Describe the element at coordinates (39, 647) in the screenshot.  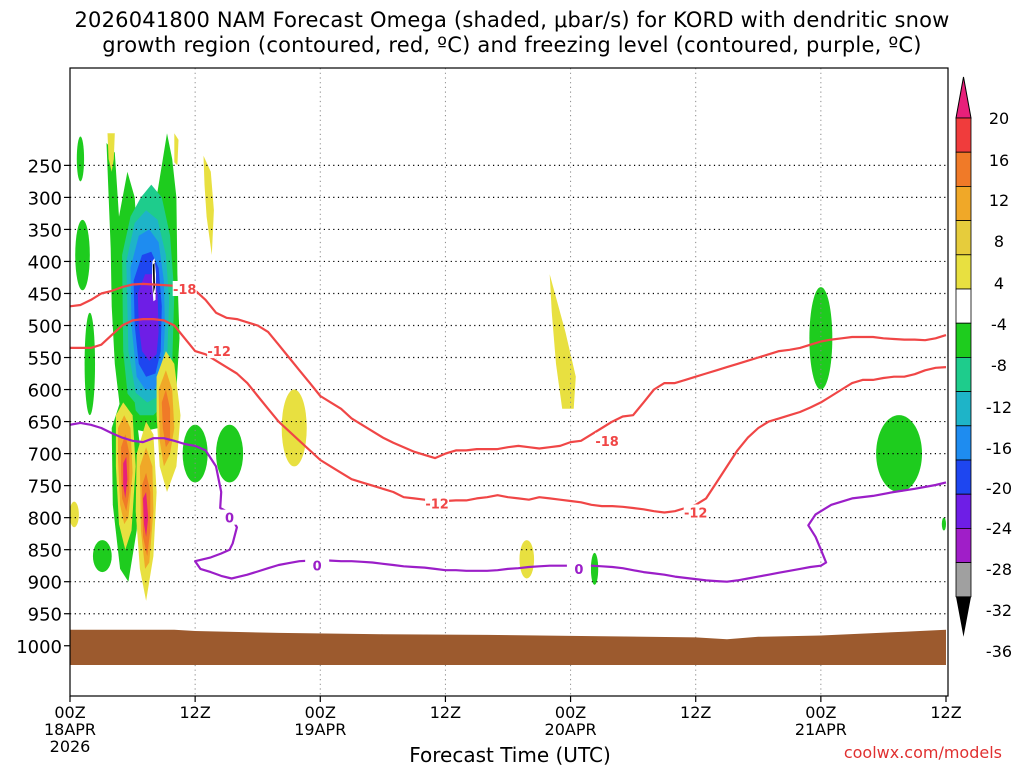
I see `y-tick-label-1000: 1000` at that location.